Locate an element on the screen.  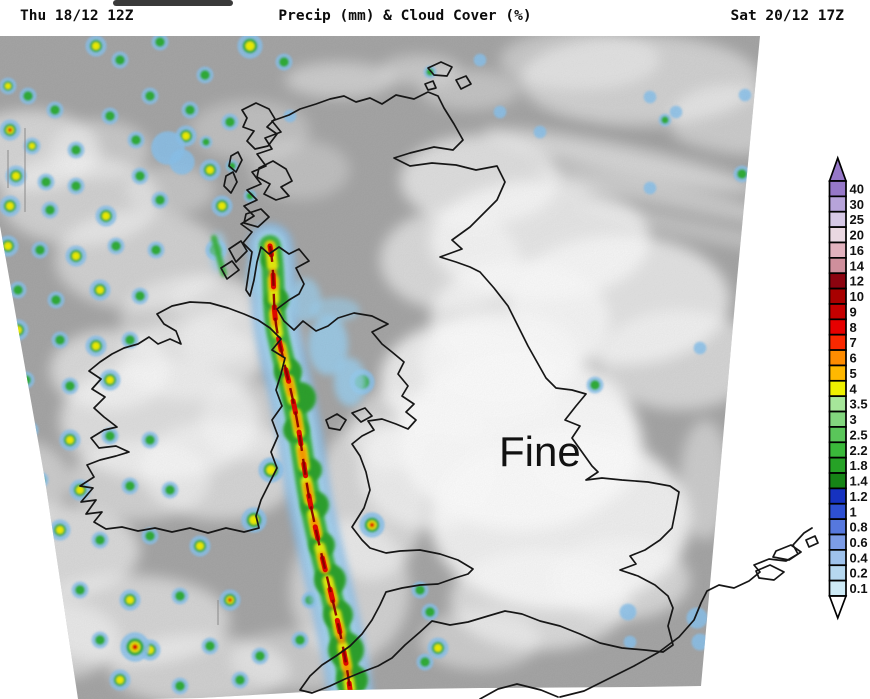
legend-value-label: 40 is located at coordinates (857, 188).